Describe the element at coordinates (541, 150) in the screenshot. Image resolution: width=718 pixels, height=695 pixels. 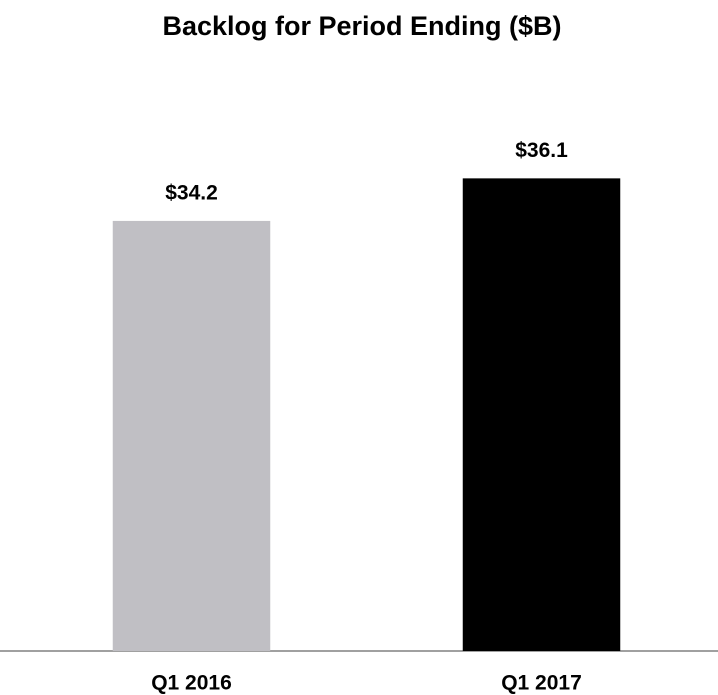
I see `value-label: $36.1` at that location.